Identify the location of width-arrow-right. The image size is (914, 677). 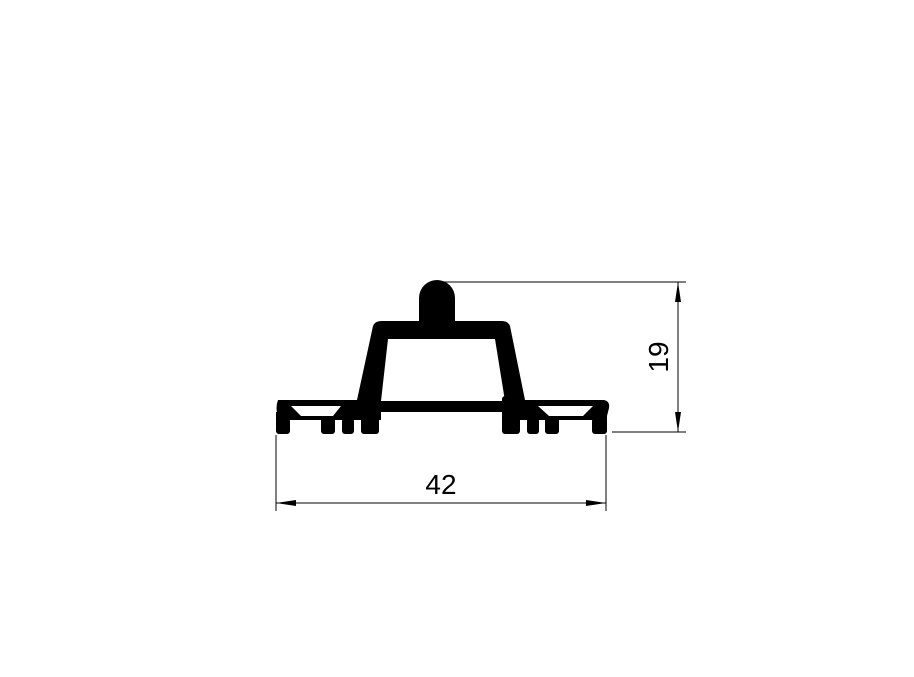
(596, 503).